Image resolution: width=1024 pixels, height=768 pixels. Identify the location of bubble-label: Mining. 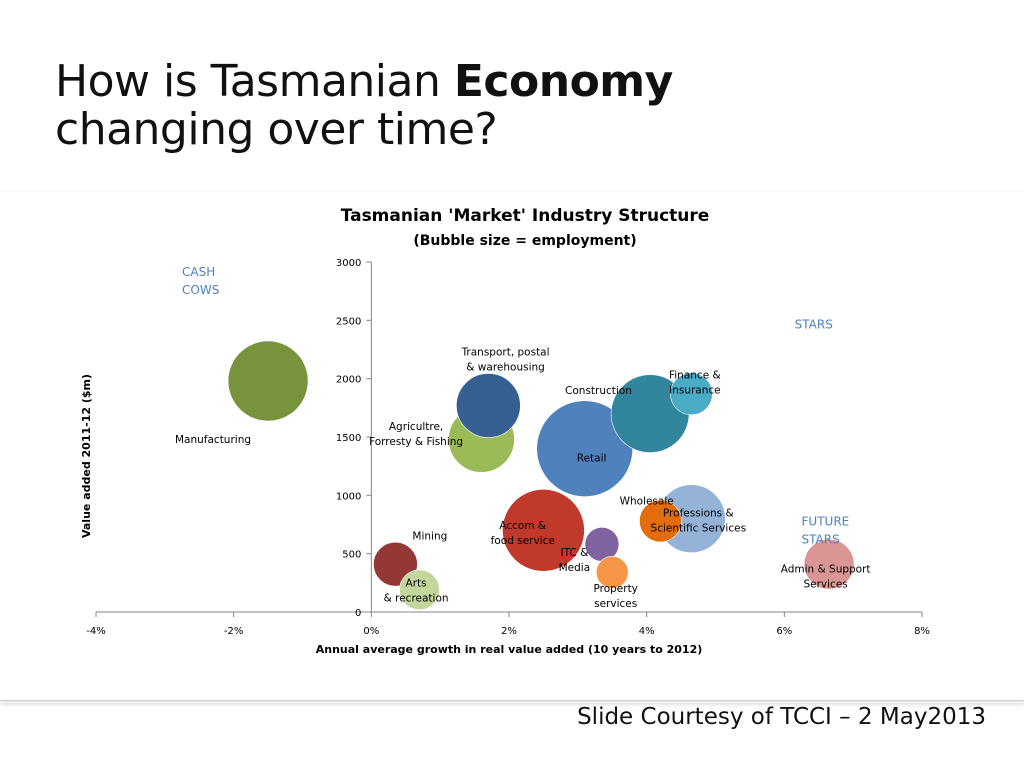
(429, 537).